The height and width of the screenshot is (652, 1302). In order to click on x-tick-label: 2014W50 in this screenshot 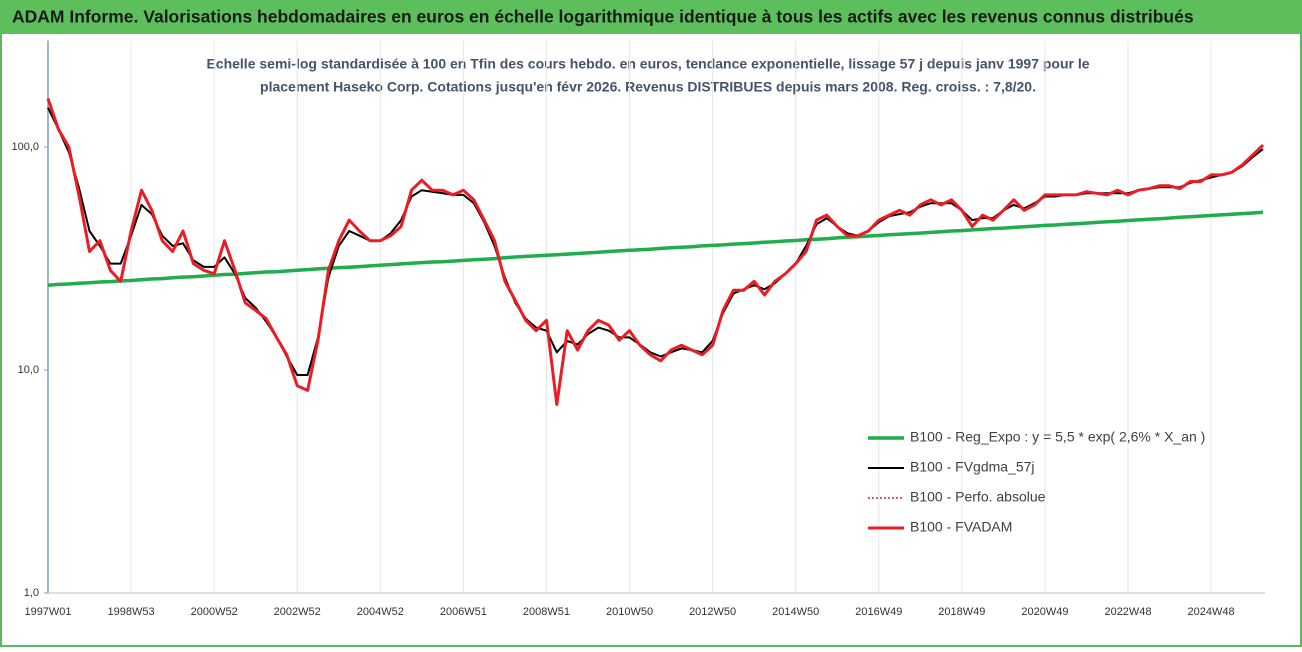, I will do `click(795, 612)`.